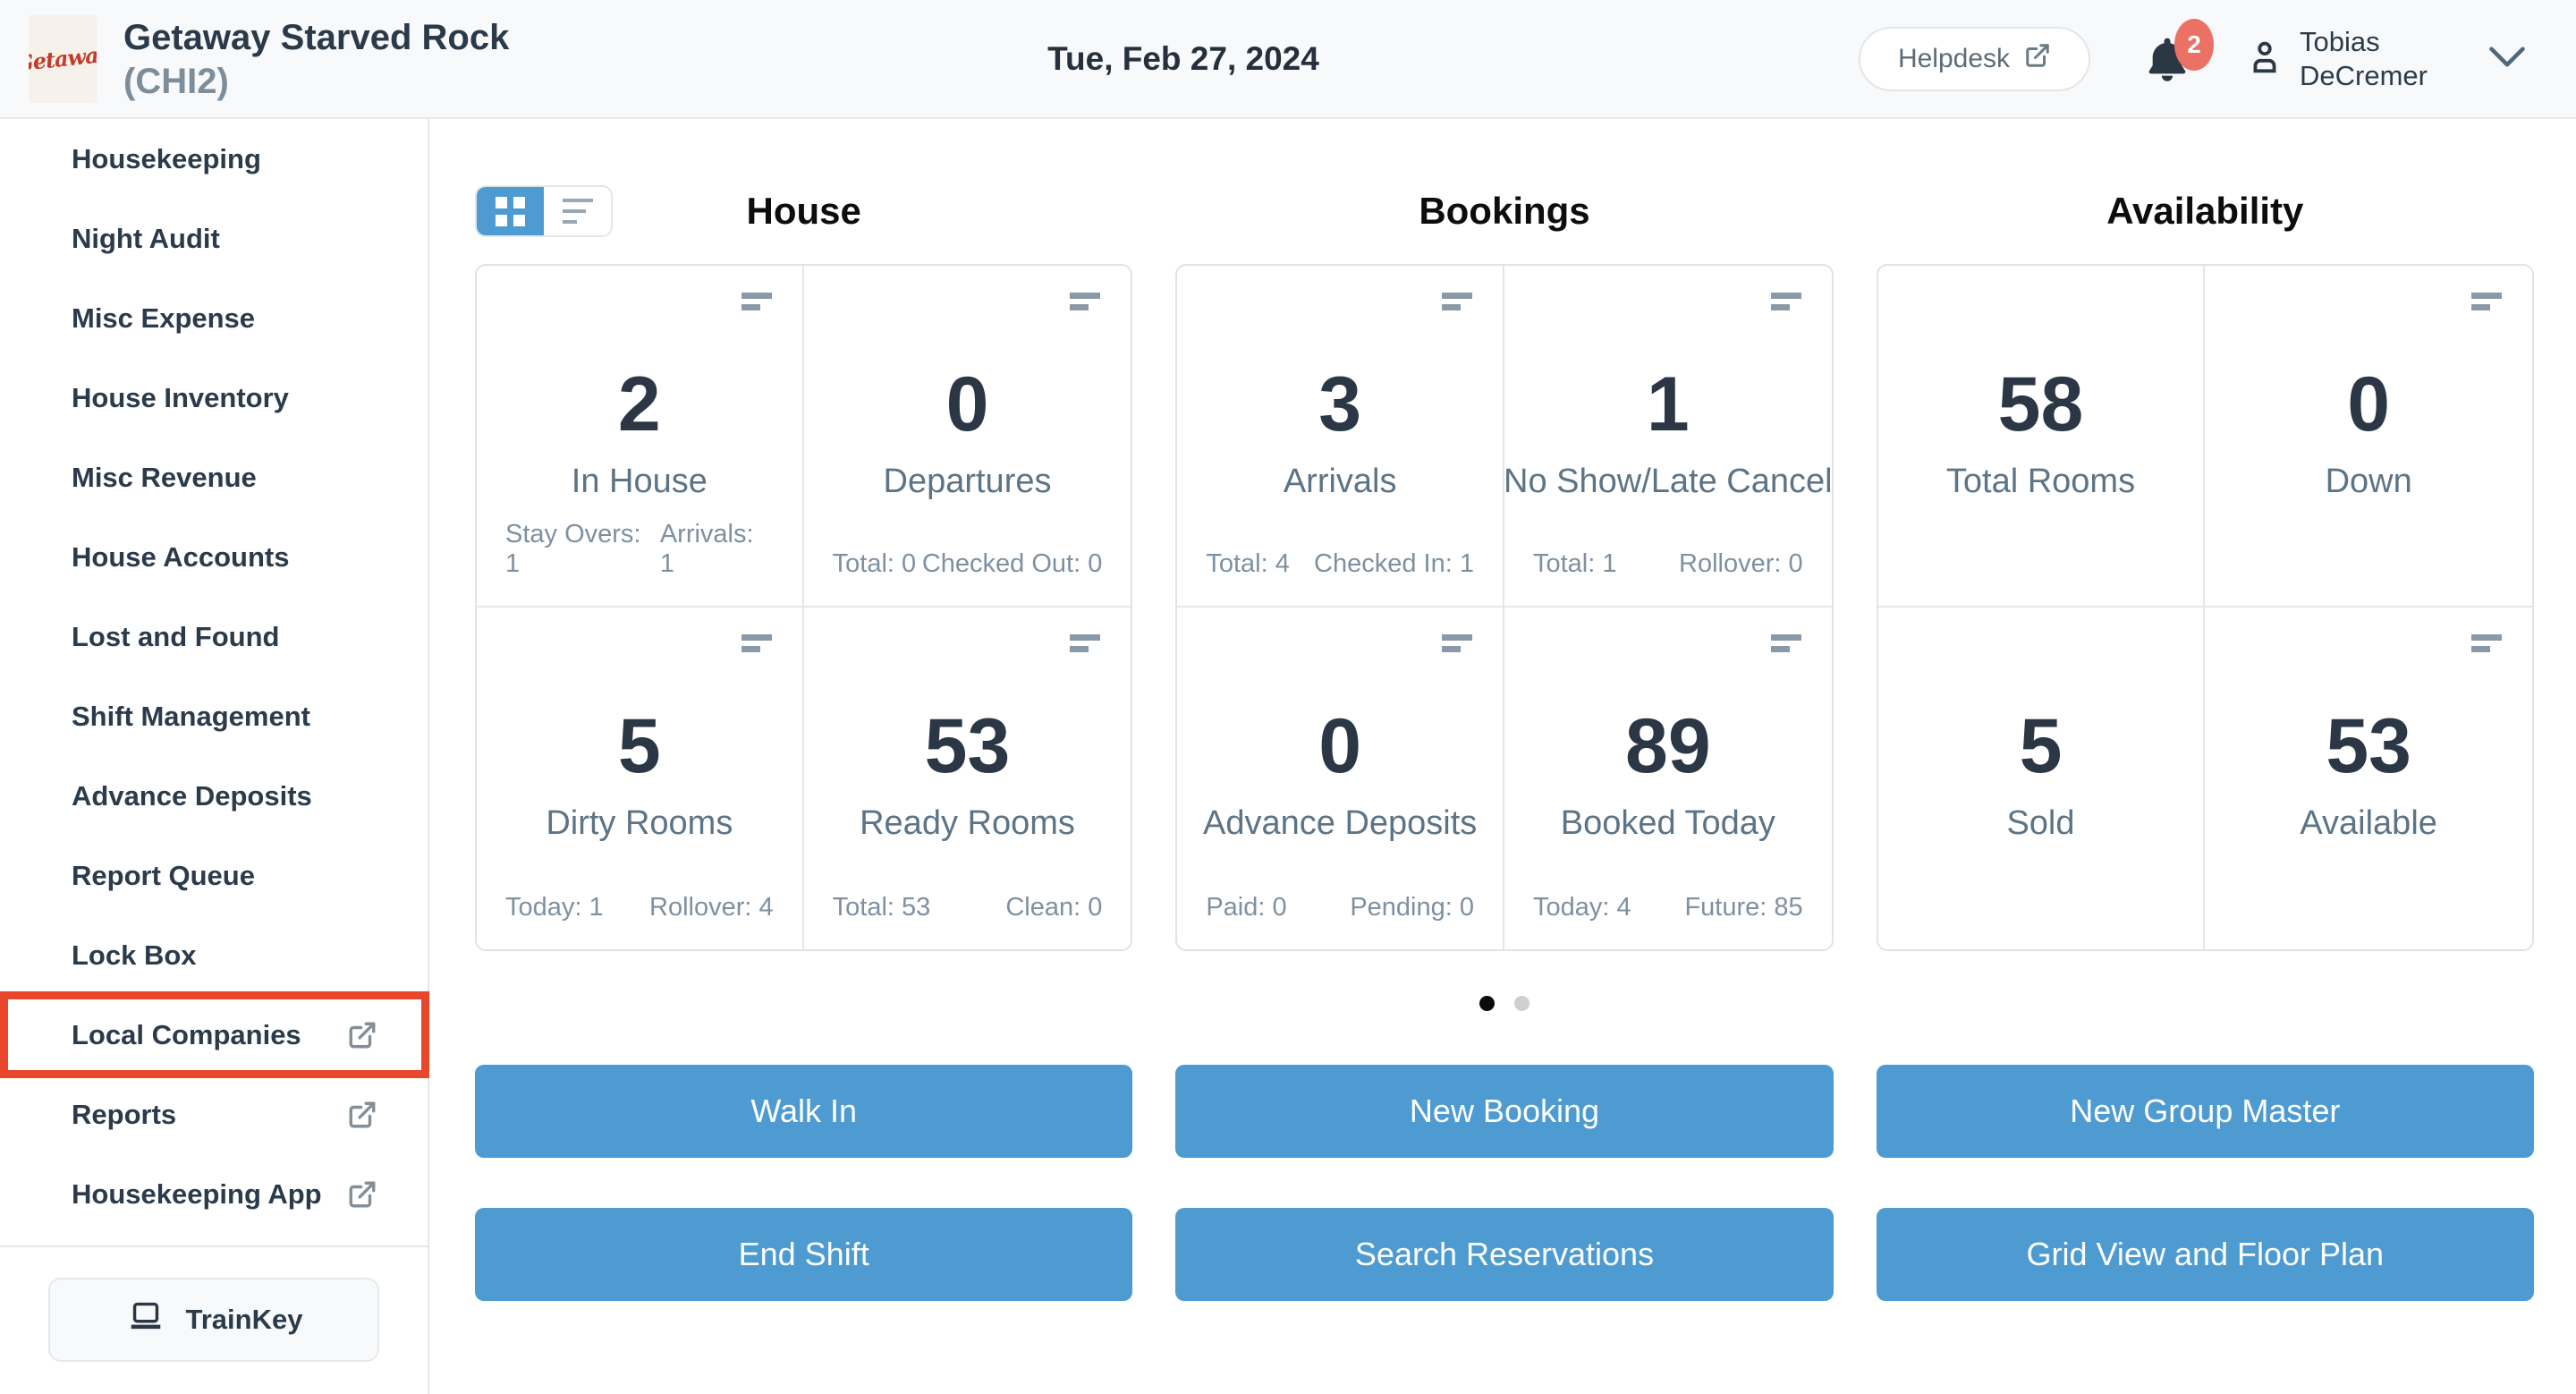 This screenshot has width=2576, height=1394. Describe the element at coordinates (134, 955) in the screenshot. I see `sidebar-item-label: Lock Box` at that location.